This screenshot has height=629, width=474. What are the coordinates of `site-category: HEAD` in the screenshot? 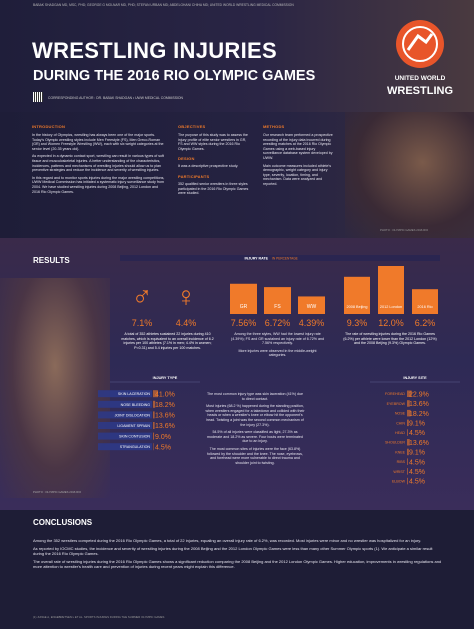 It's located at (400, 433).